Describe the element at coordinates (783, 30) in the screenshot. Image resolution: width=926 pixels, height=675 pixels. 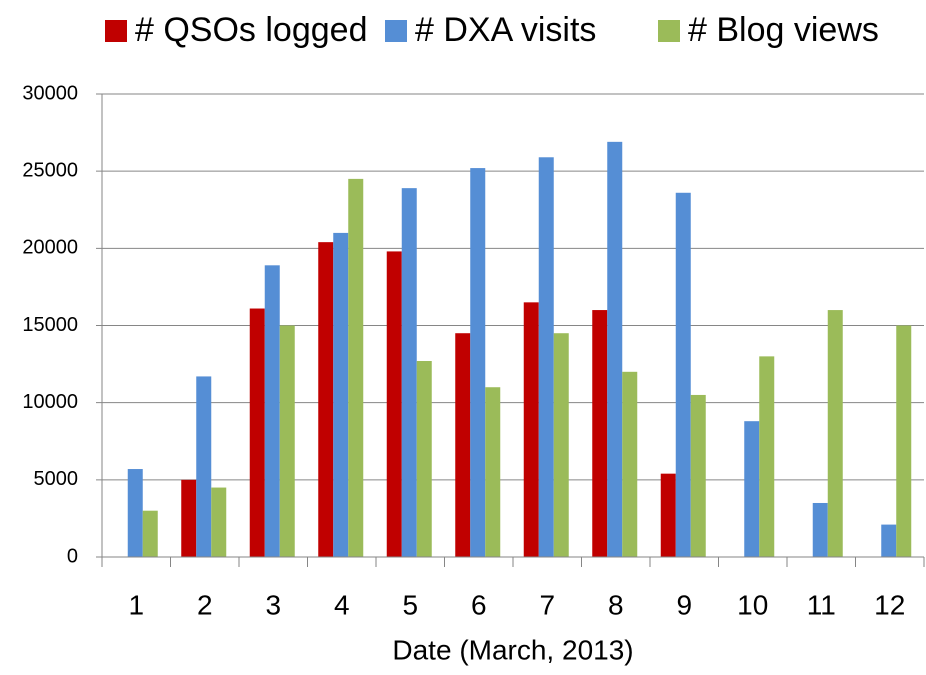
I see `legend-label: # Blog views` at that location.